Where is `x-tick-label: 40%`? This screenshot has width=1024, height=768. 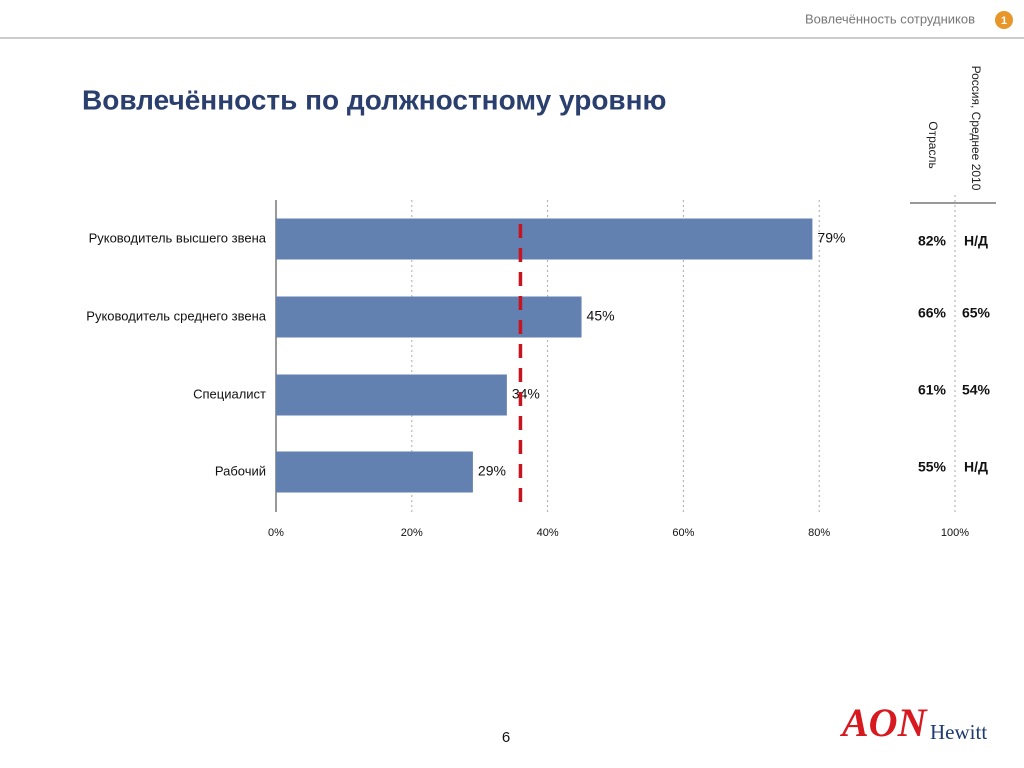
x-tick-label: 40% is located at coordinates (548, 533).